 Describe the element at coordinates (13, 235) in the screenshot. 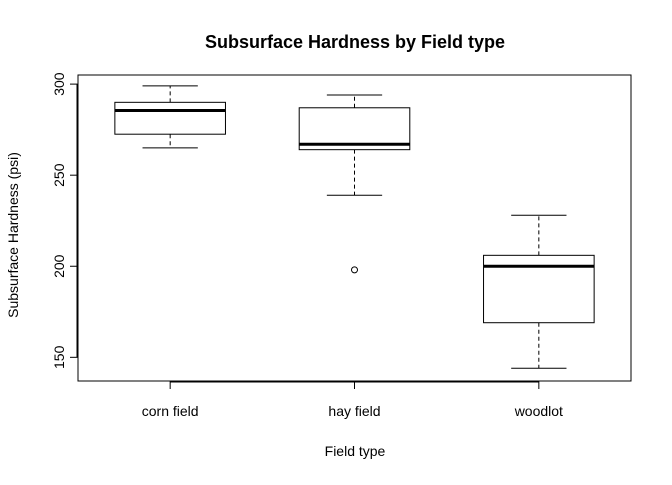

I see `y-axis-label: Subsurface Hardness (psi)` at that location.